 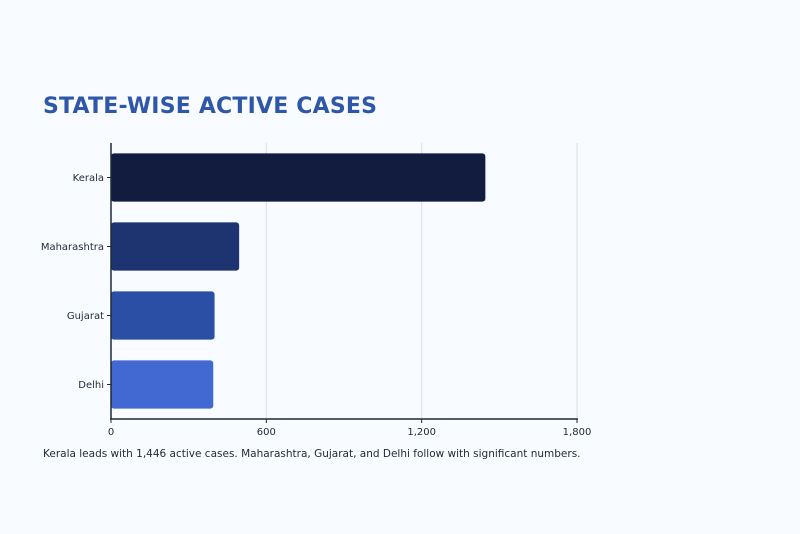 What do you see at coordinates (350, 428) in the screenshot?
I see `x-tick-labels: 0 600 1,200 1,800` at bounding box center [350, 428].